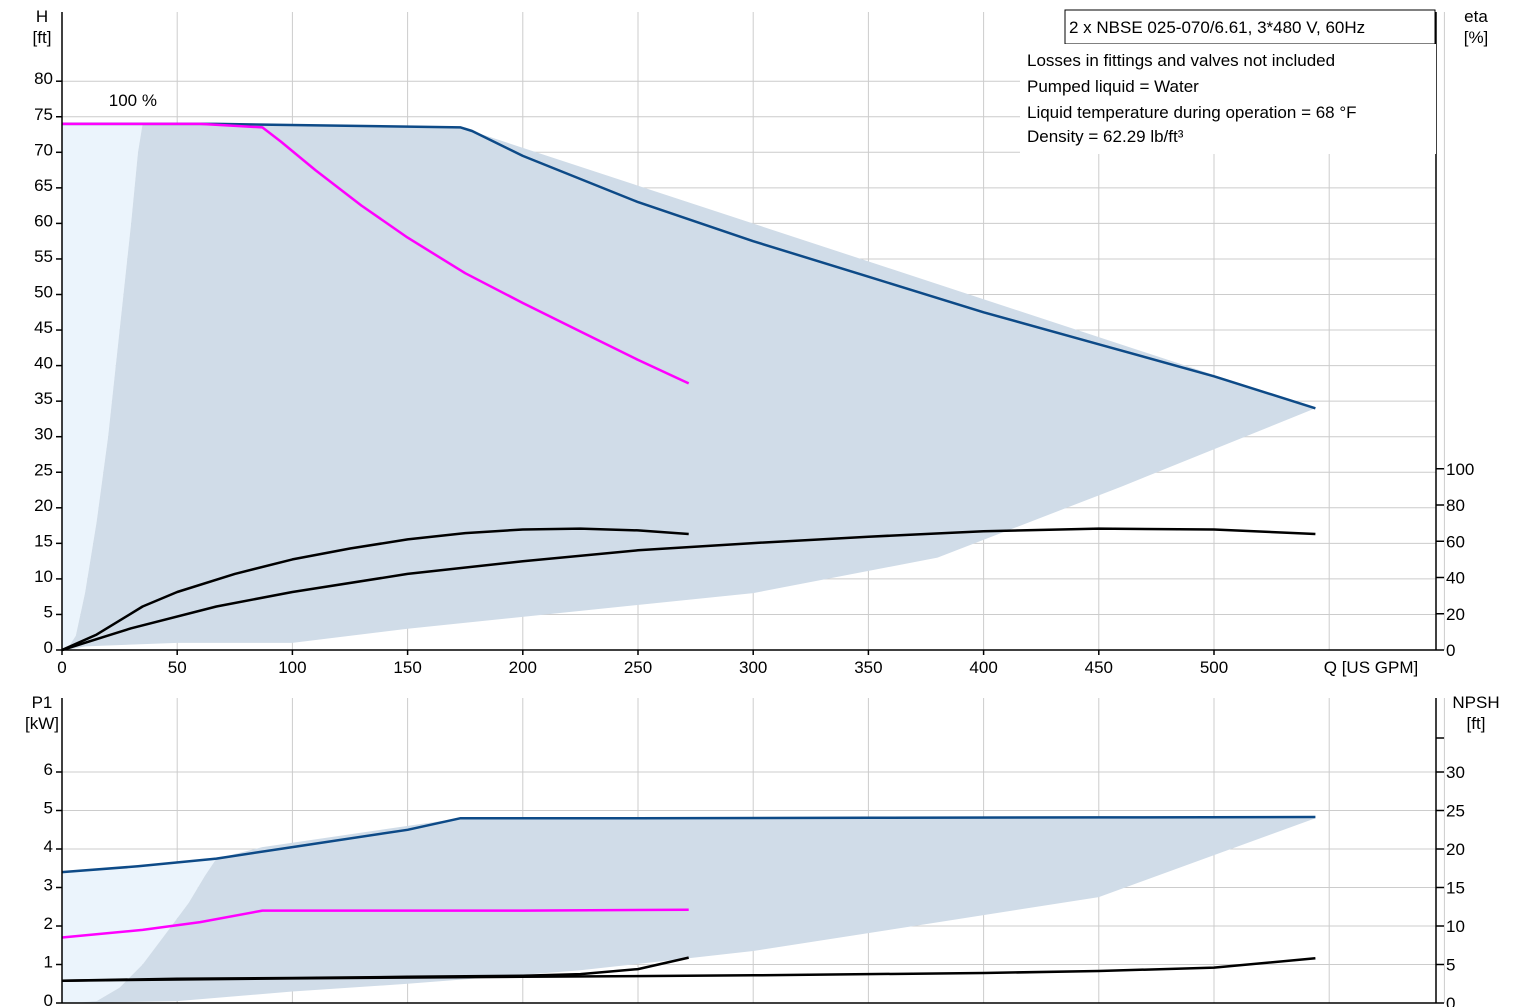 The width and height of the screenshot is (1518, 1007). Describe the element at coordinates (43, 434) in the screenshot. I see `y-tick-label: 30` at that location.